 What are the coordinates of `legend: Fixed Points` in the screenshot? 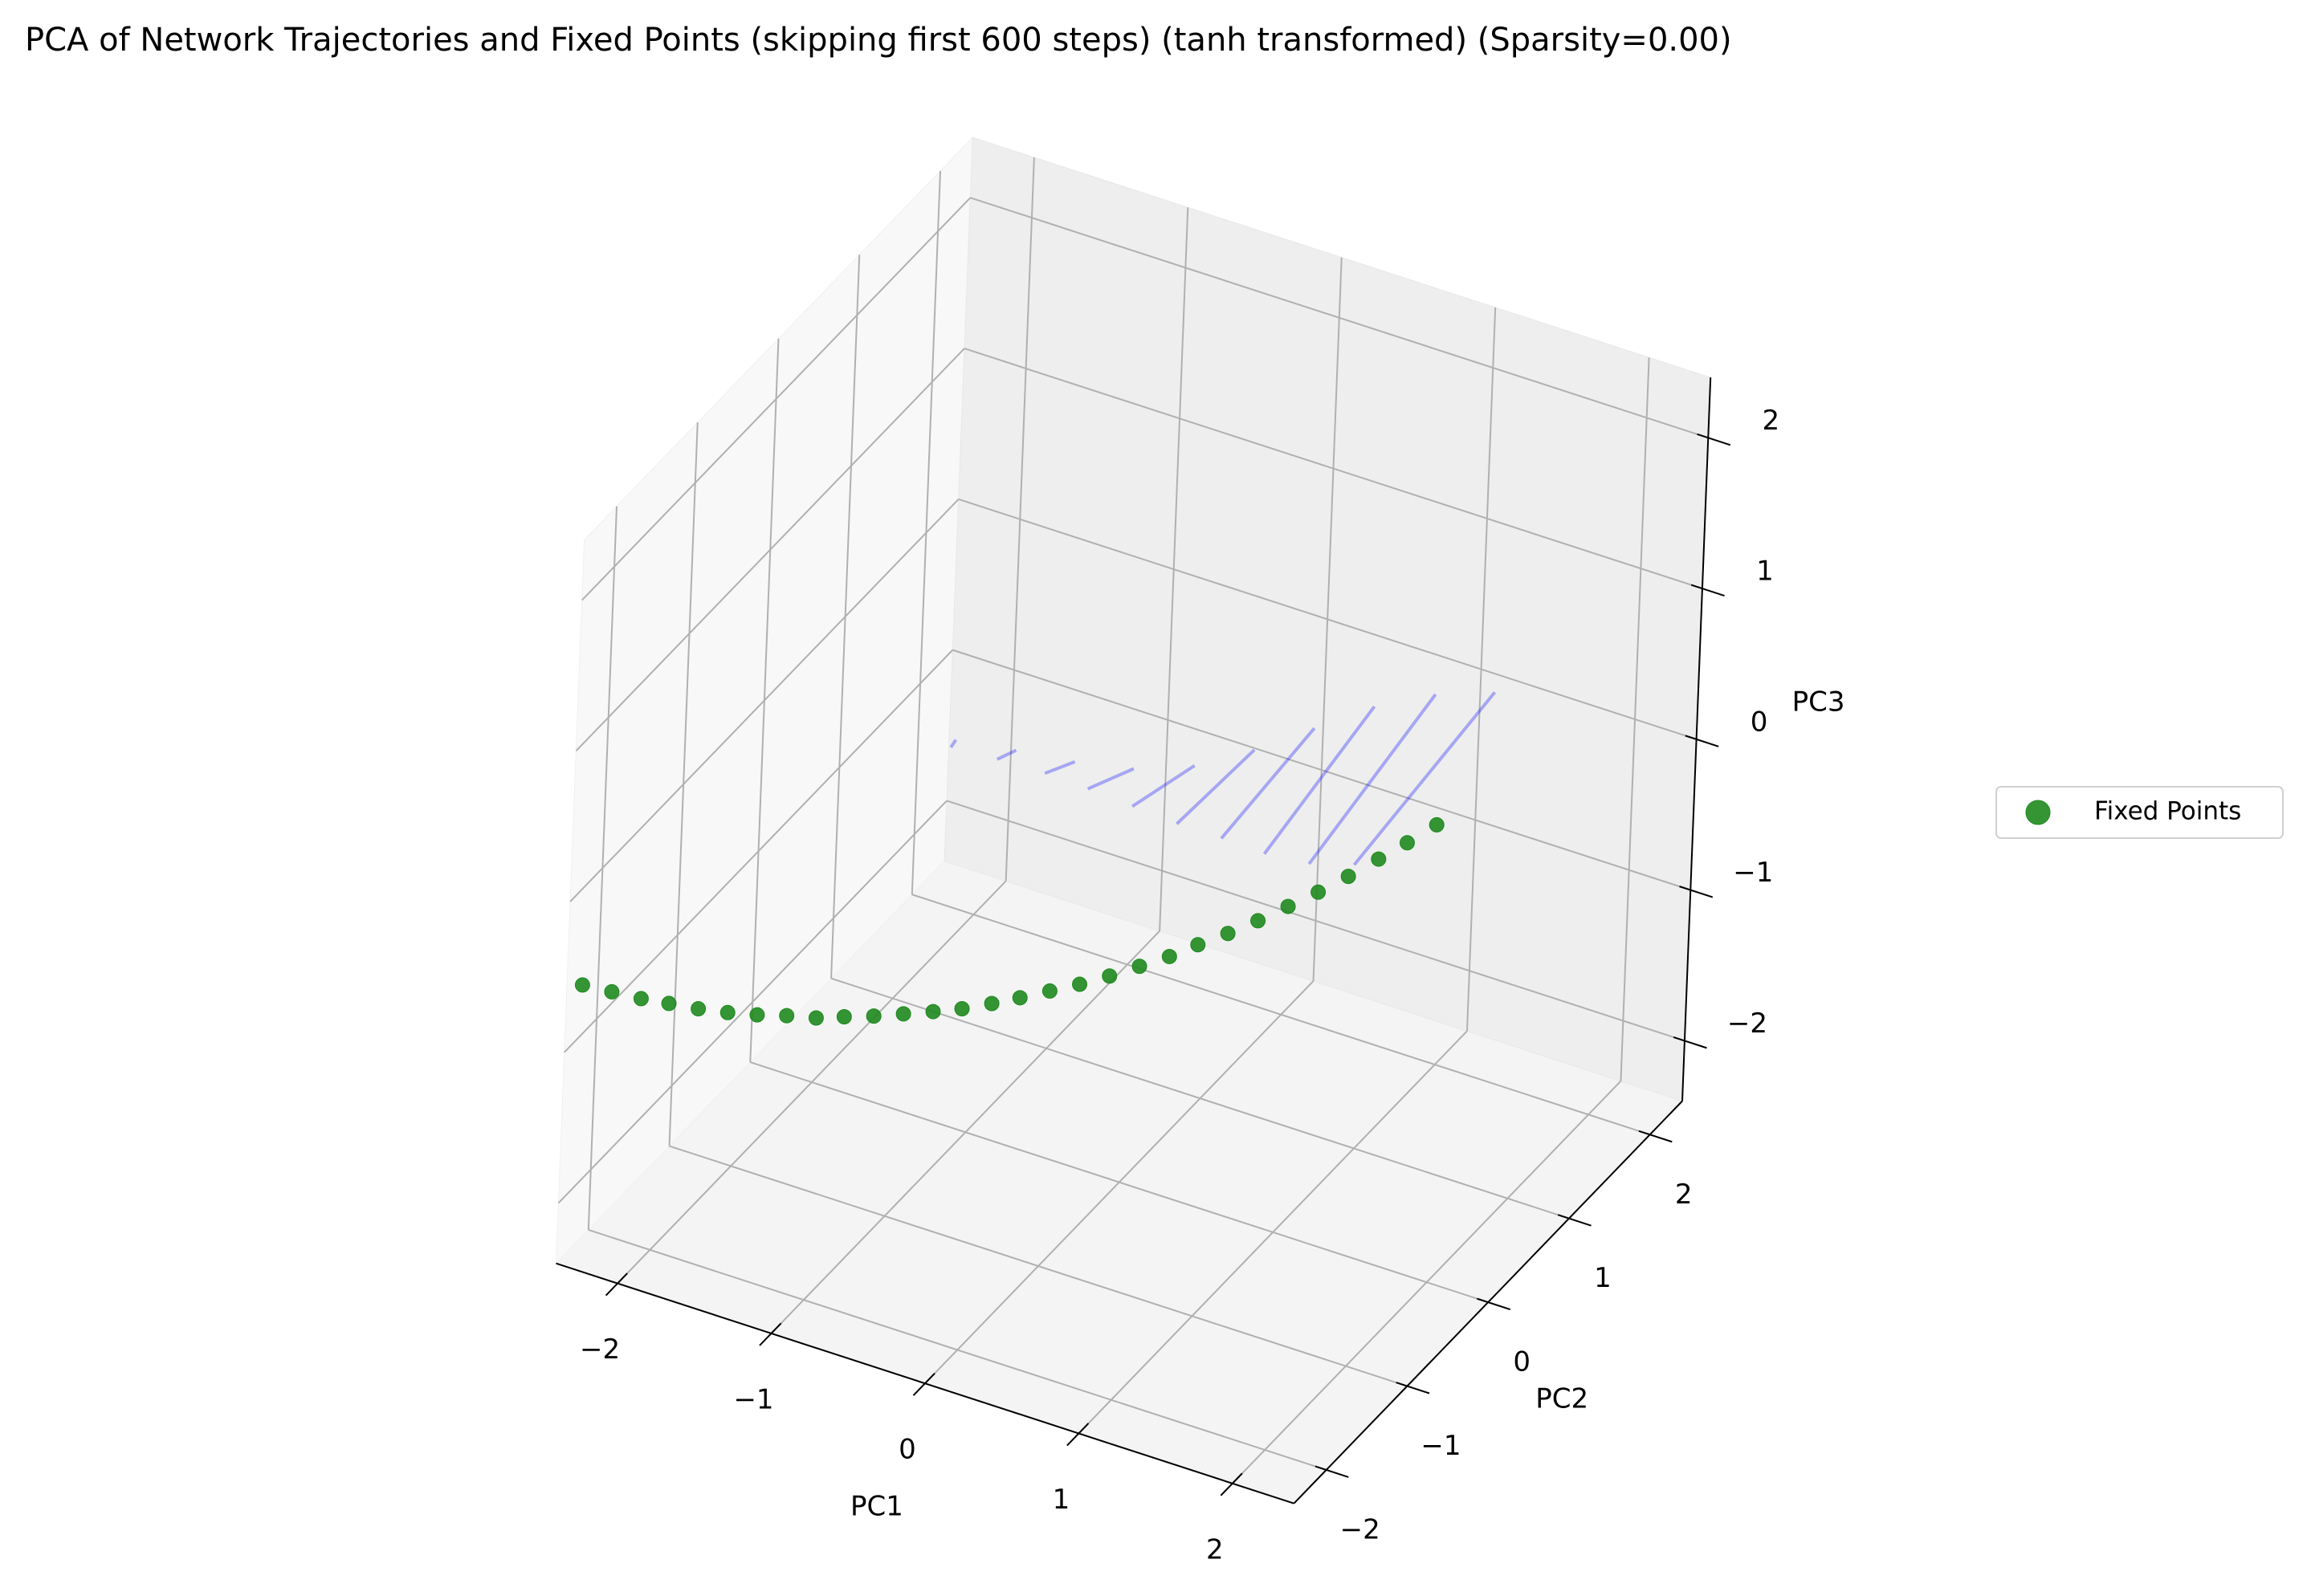 It's located at (2139, 813).